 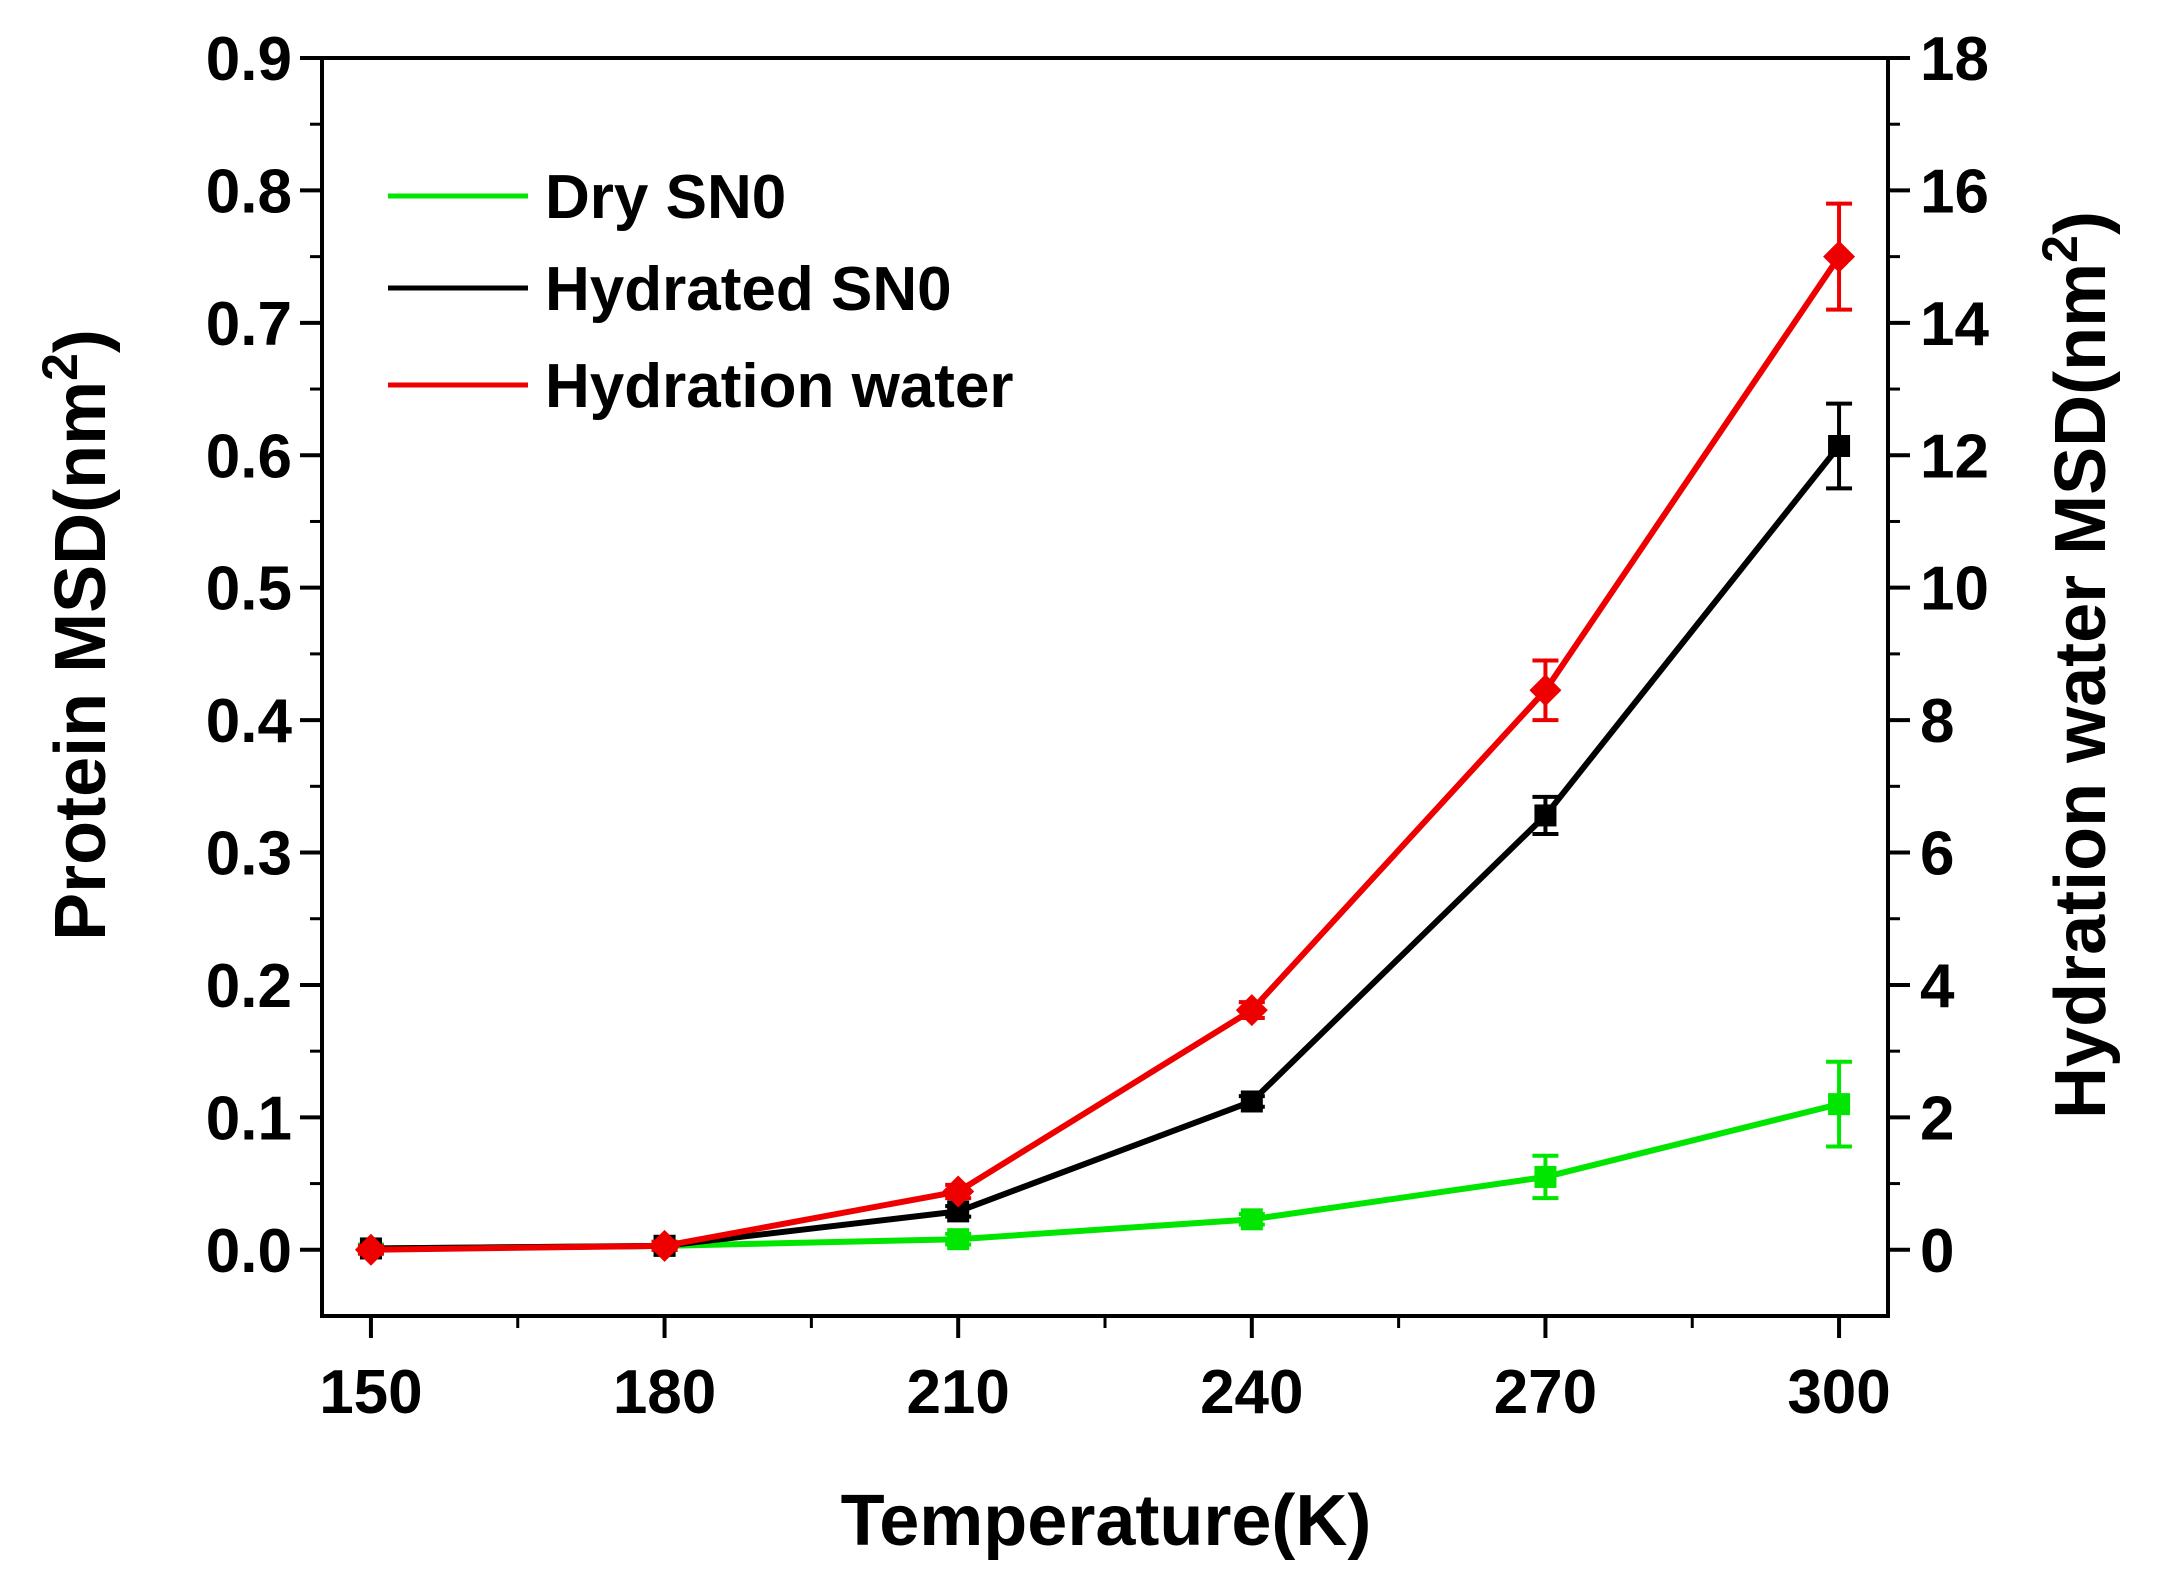 What do you see at coordinates (748, 289) in the screenshot?
I see `legend-label-hydrated-sn0: Hydrated SN0` at bounding box center [748, 289].